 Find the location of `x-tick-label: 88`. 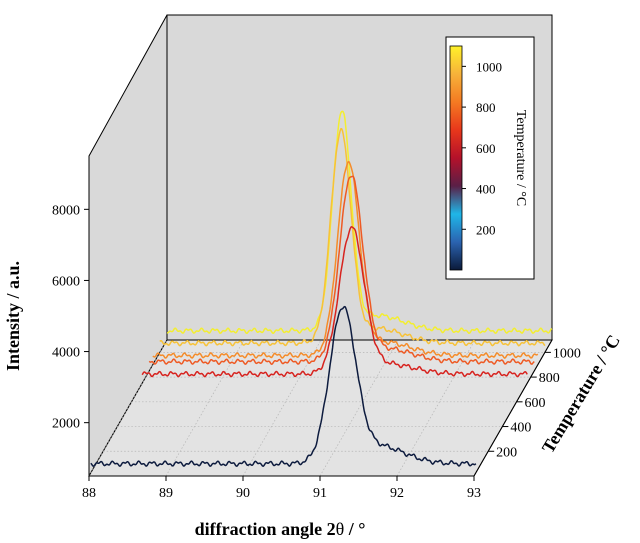

x-tick-label: 88 is located at coordinates (89, 493).